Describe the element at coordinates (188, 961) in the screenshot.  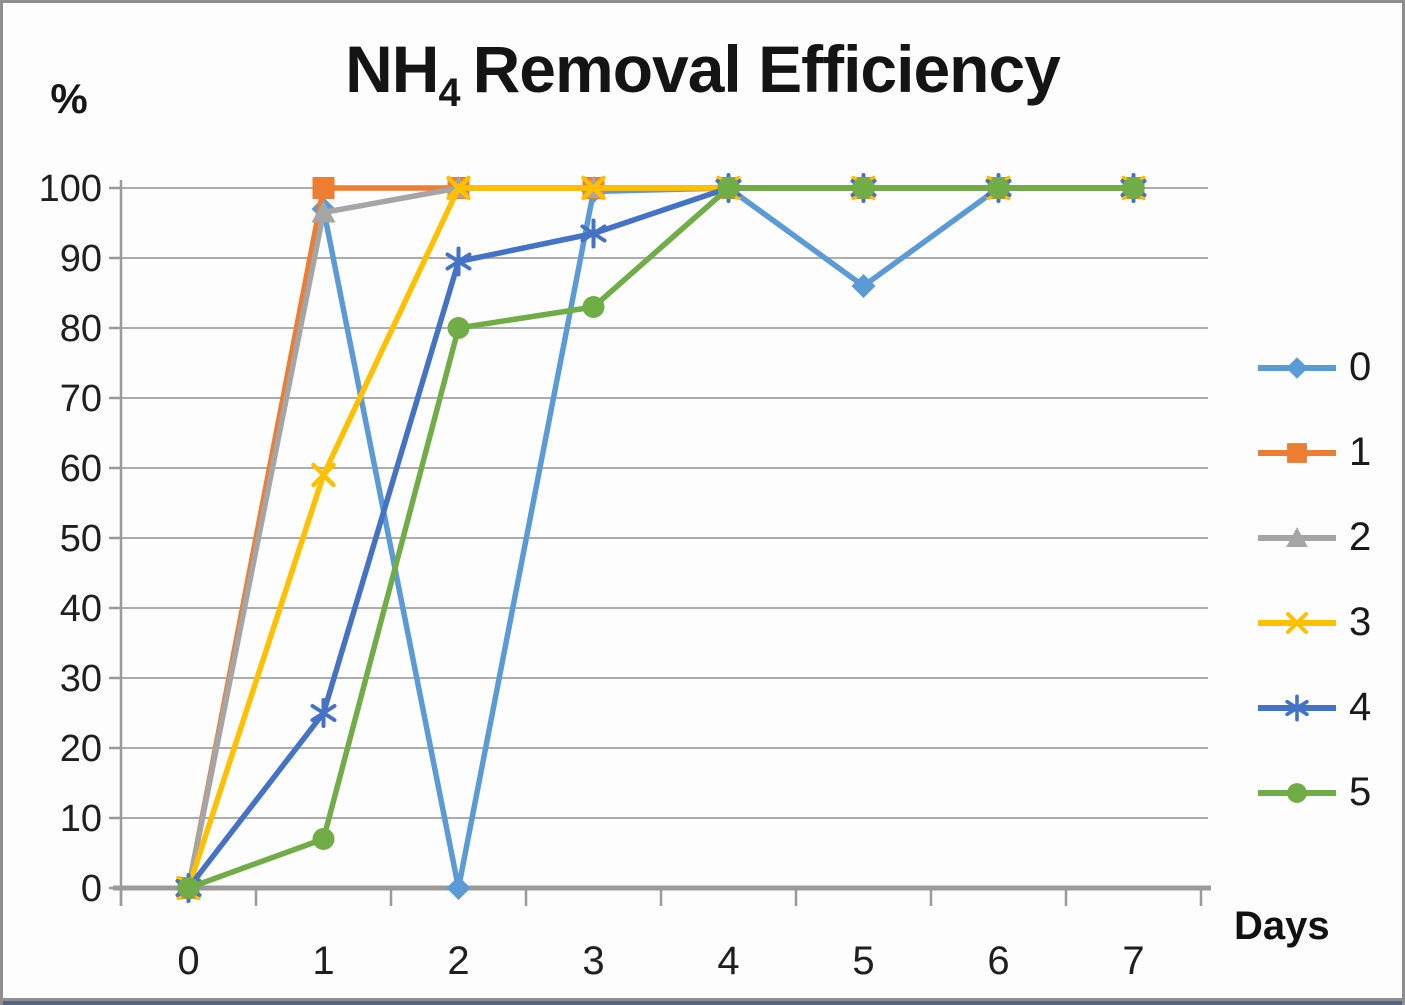
I see `x-tick-label: 0` at that location.